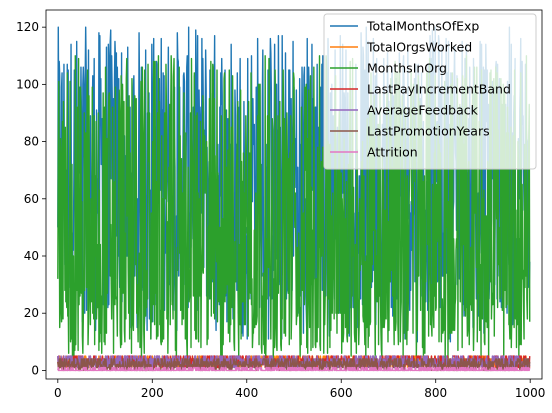 The width and height of the screenshot is (552, 413). Describe the element at coordinates (31, 313) in the screenshot. I see `y-tick-label: 20` at that location.